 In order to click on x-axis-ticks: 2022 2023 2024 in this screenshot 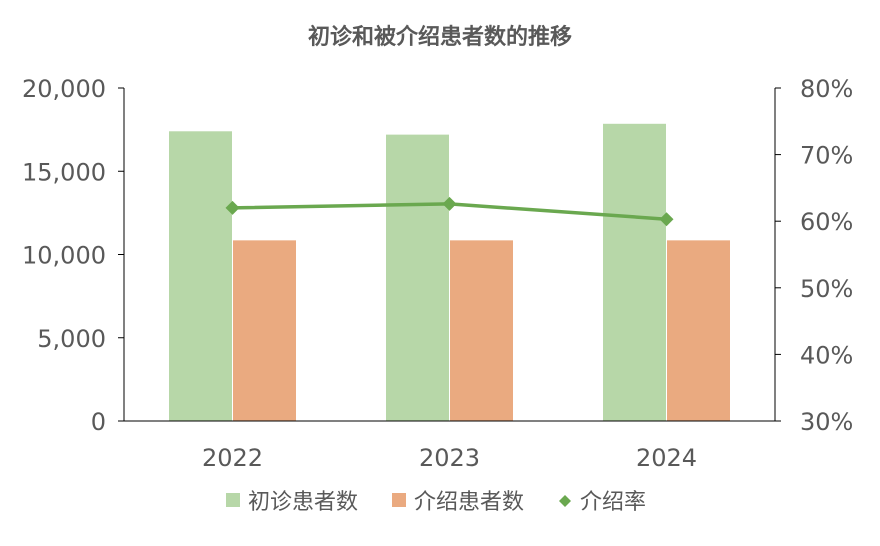, I will do `click(449, 458)`.